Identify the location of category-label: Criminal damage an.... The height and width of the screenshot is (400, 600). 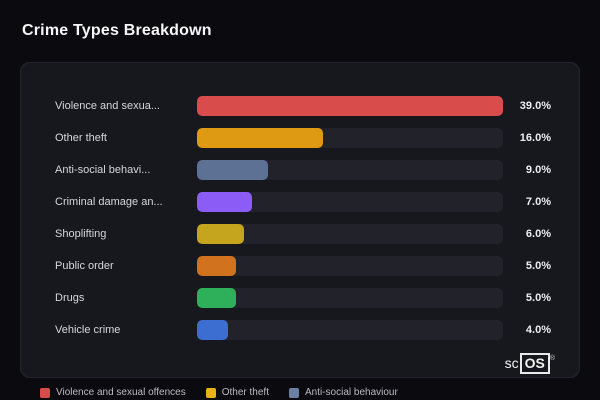
(109, 202).